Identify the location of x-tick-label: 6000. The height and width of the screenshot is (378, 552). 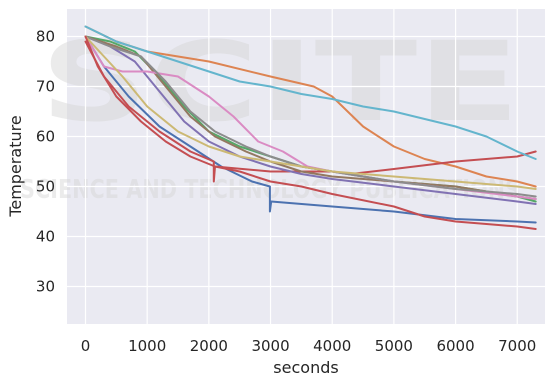
(455, 346).